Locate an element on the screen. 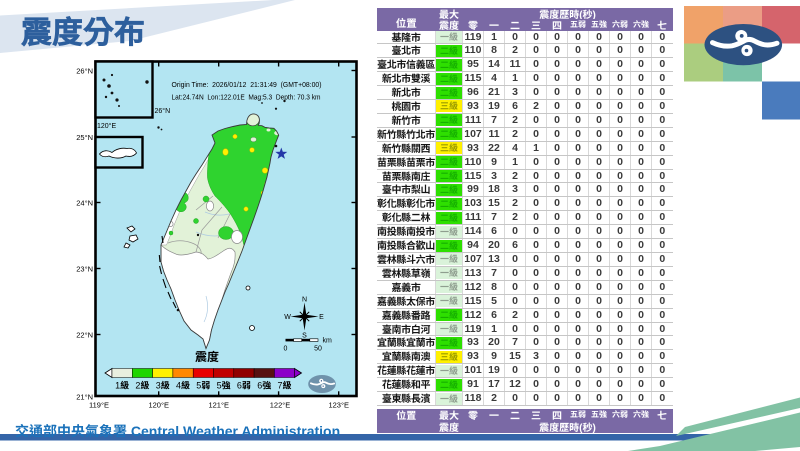 The image size is (800, 451). svg-text: E is located at coordinates (321, 317).